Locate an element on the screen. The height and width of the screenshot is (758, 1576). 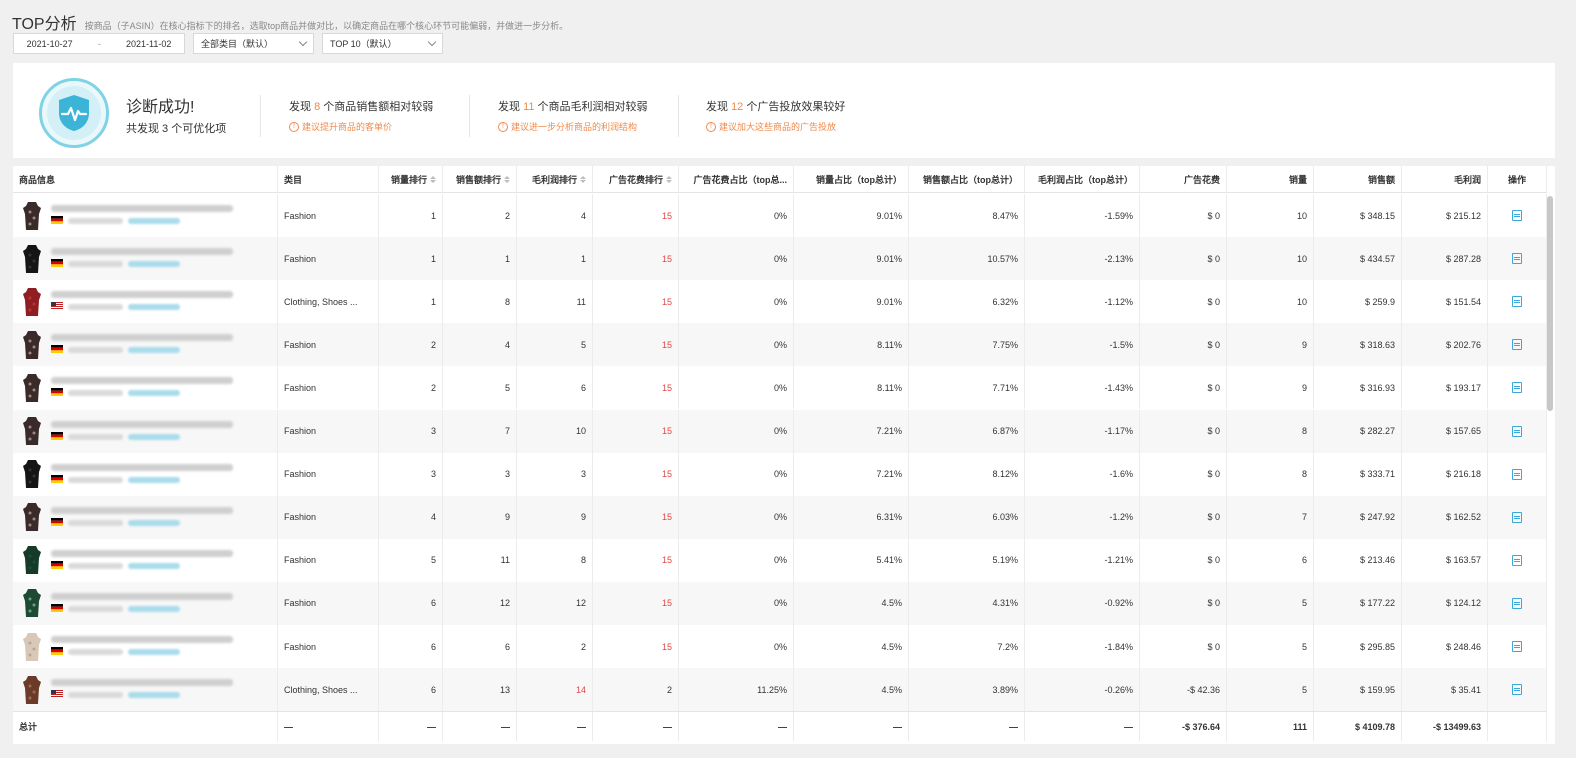
scrollbar is located at coordinates (1550, 303).